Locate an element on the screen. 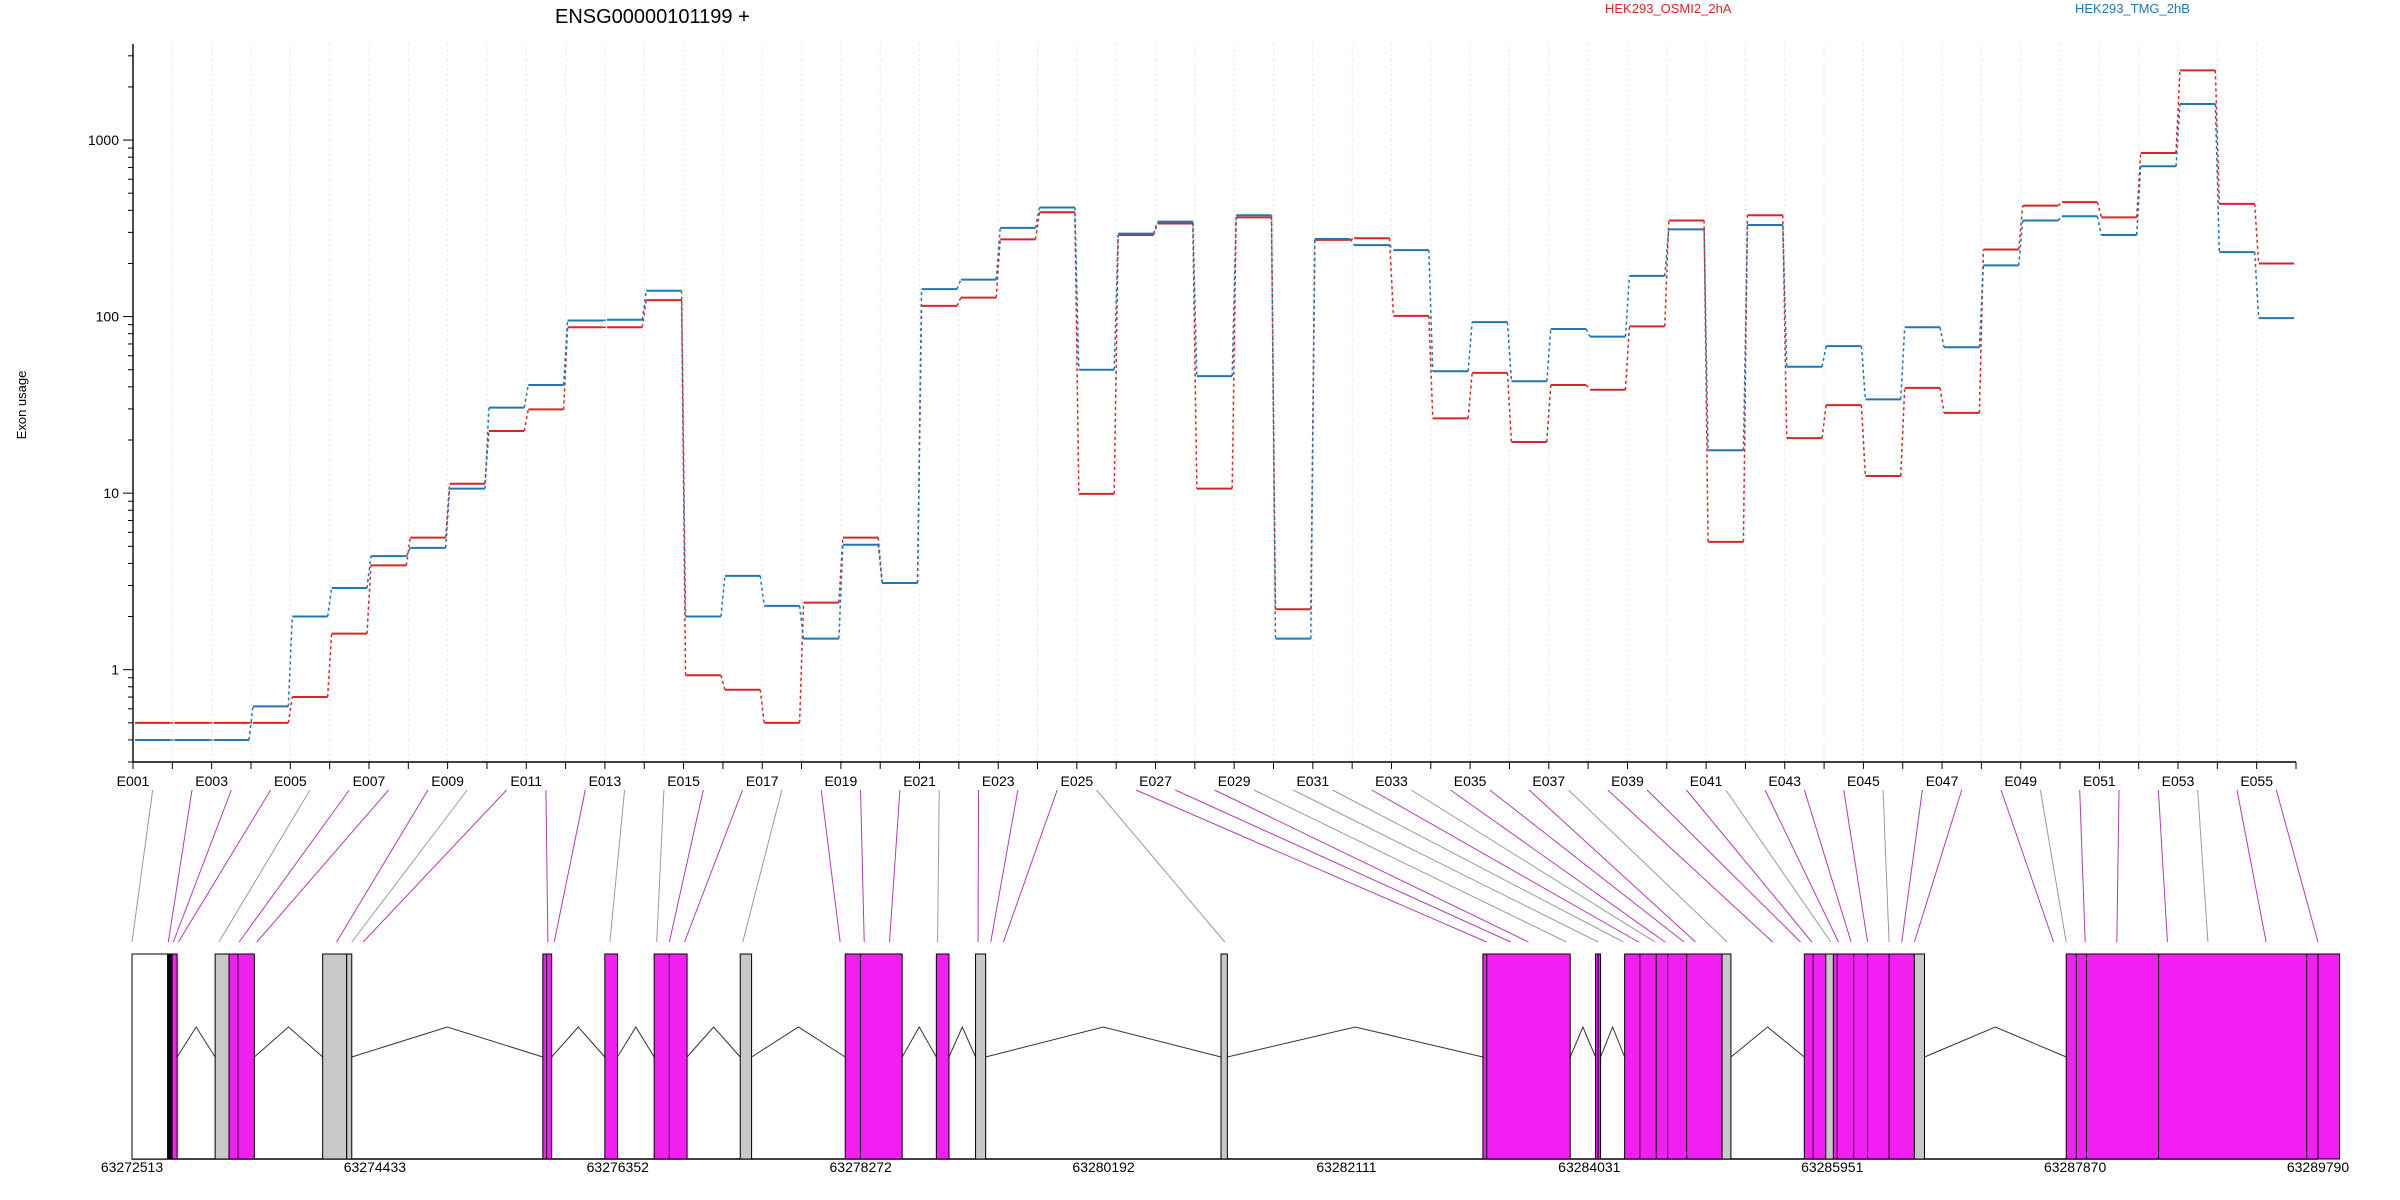  x-tick-label: E017 is located at coordinates (762, 781).